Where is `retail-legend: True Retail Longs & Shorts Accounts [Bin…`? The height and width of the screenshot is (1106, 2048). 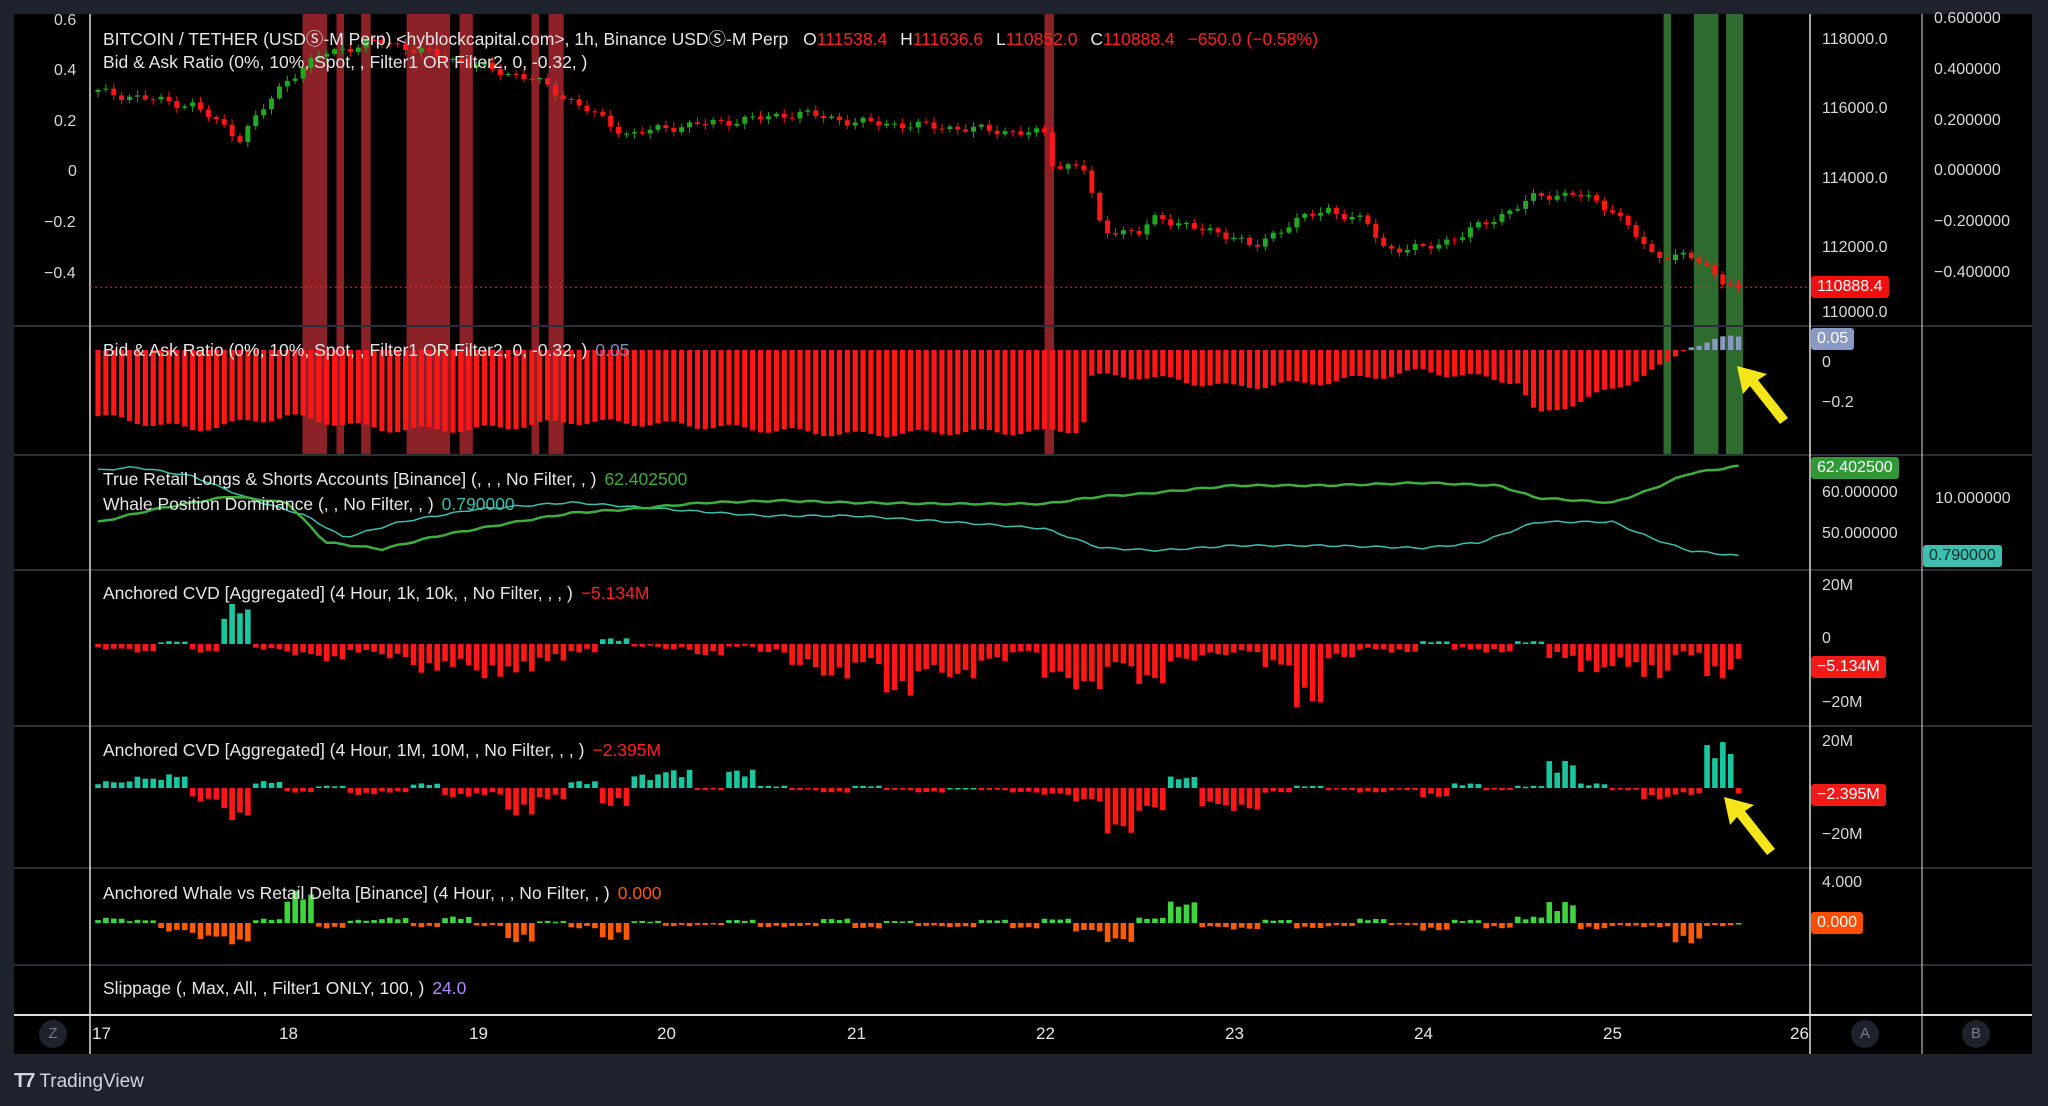
retail-legend: True Retail Longs & Shorts Accounts [Bin… is located at coordinates (395, 479).